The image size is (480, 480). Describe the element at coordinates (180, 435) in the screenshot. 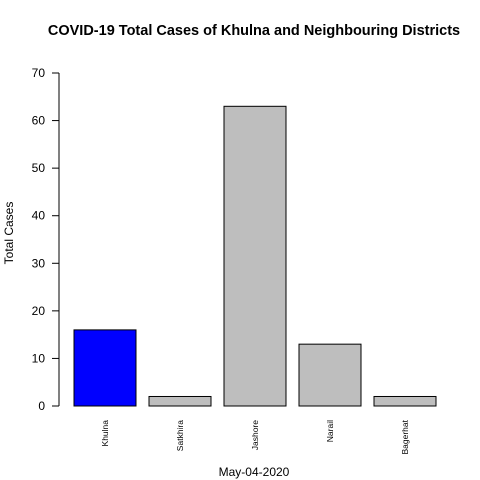

I see `x-tick-label-satkhira: Satkhira` at that location.